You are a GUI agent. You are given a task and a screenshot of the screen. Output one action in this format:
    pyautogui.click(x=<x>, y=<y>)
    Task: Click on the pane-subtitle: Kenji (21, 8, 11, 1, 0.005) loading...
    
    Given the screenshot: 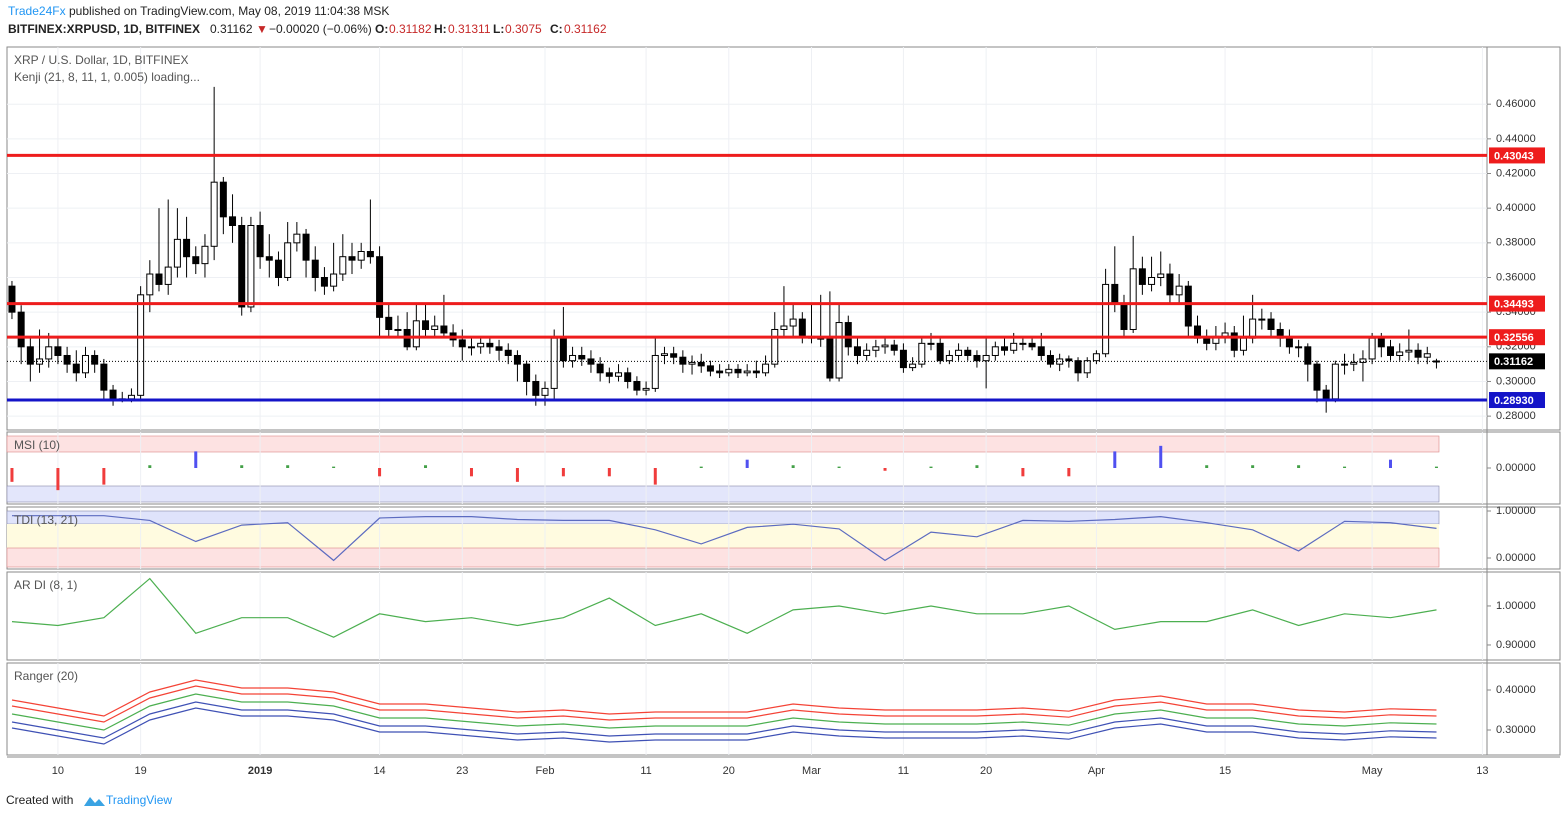 What is the action you would take?
    pyautogui.click(x=107, y=77)
    